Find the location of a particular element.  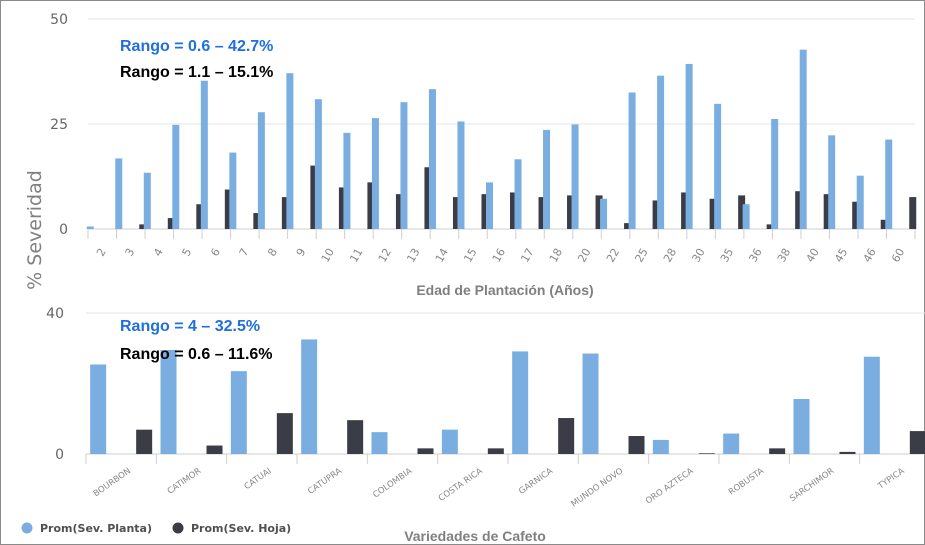

bottom-x-tick-label: ORO AZTECA is located at coordinates (670, 486).